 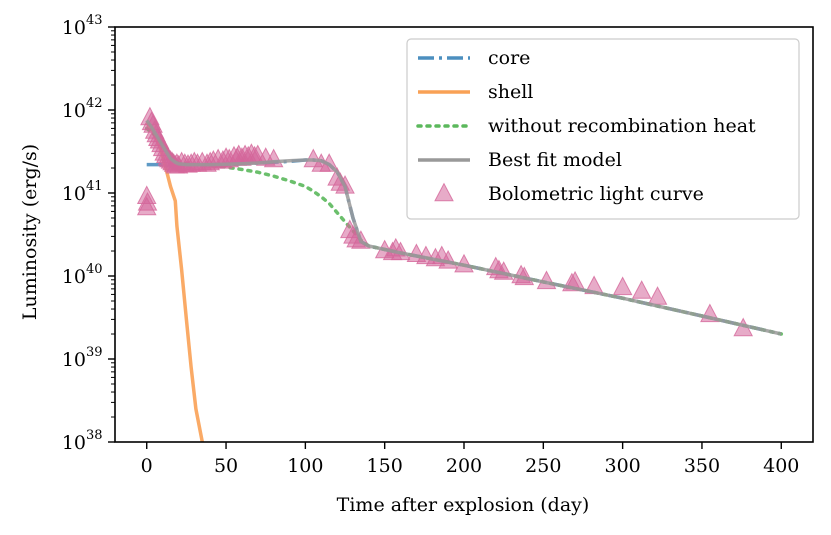 What do you see at coordinates (702, 466) in the screenshot?
I see `x-tick-label: 350` at bounding box center [702, 466].